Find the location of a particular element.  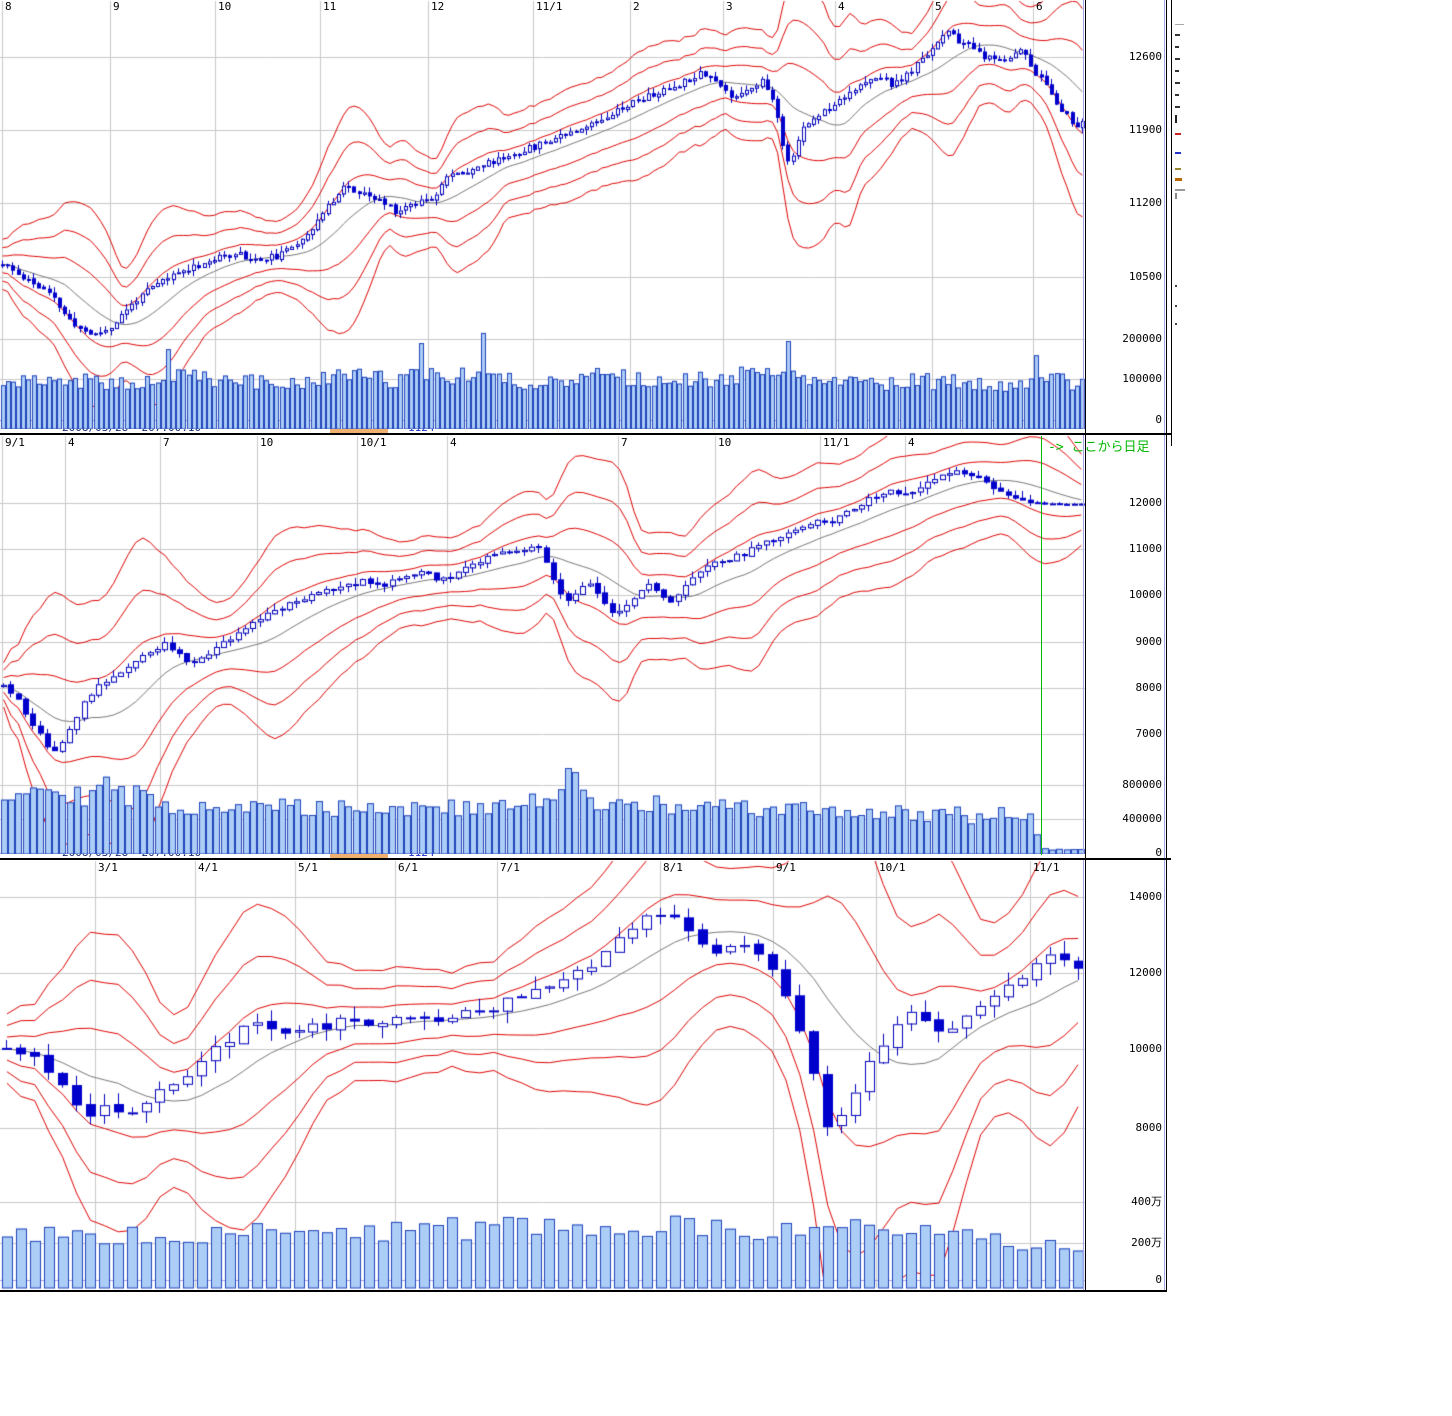

x-tick-label: 2 is located at coordinates (636, 6).